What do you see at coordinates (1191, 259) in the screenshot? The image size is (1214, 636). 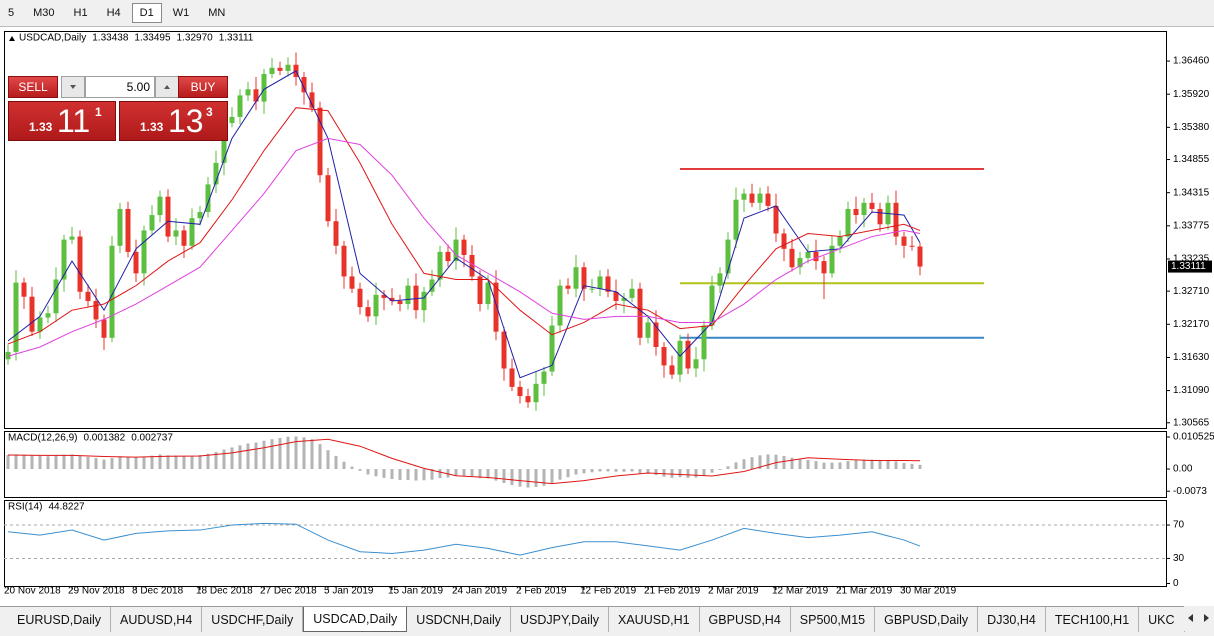 I see `y-tick-label: 1.33235` at bounding box center [1191, 259].